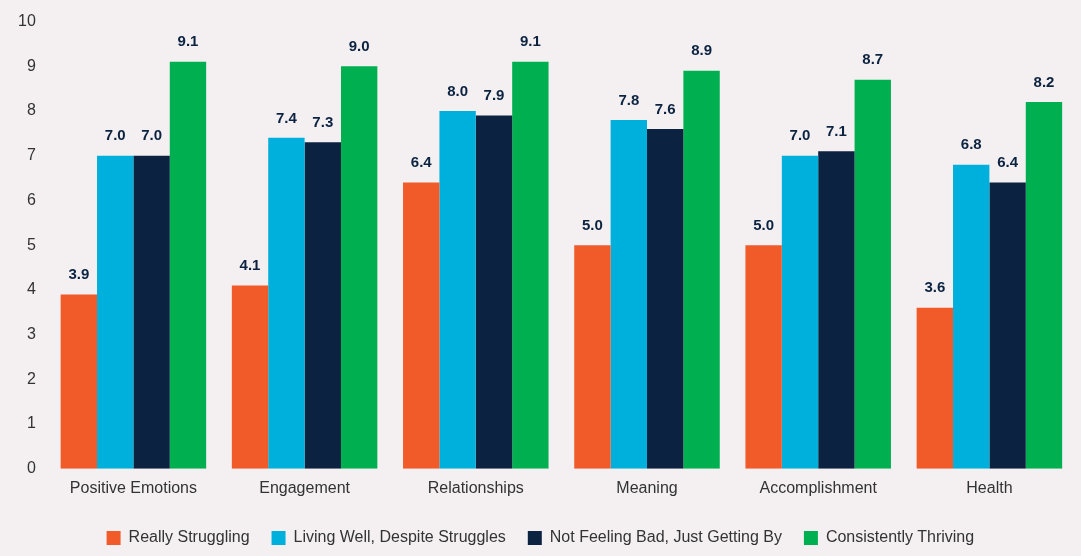  I want to click on data-label: 8.0, so click(458, 90).